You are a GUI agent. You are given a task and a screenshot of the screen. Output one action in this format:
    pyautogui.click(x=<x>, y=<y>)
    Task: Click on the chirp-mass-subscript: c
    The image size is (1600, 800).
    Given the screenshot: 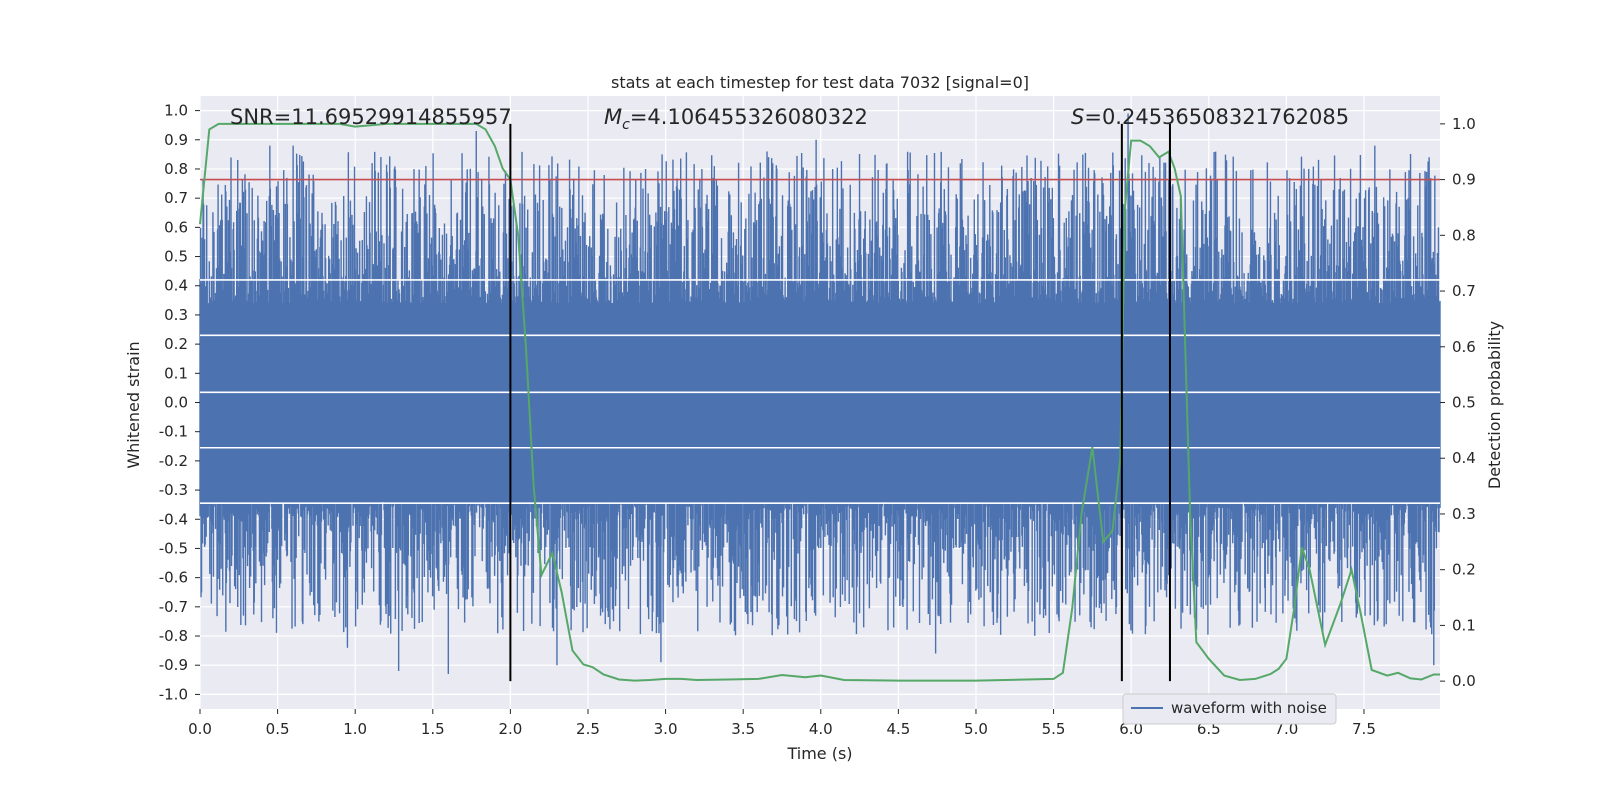 What is the action you would take?
    pyautogui.click(x=626, y=125)
    